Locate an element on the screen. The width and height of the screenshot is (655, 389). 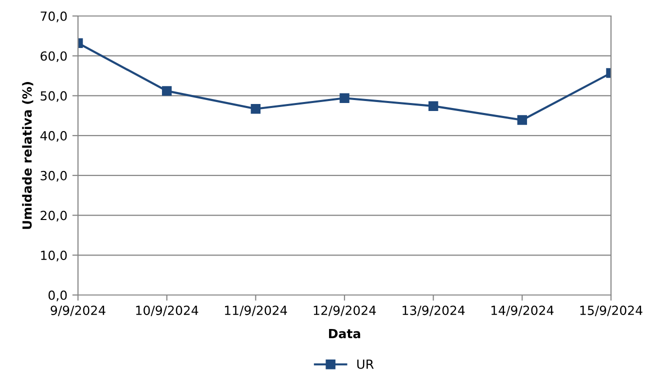
x-tick-label: 11/9/2024 is located at coordinates (256, 311).